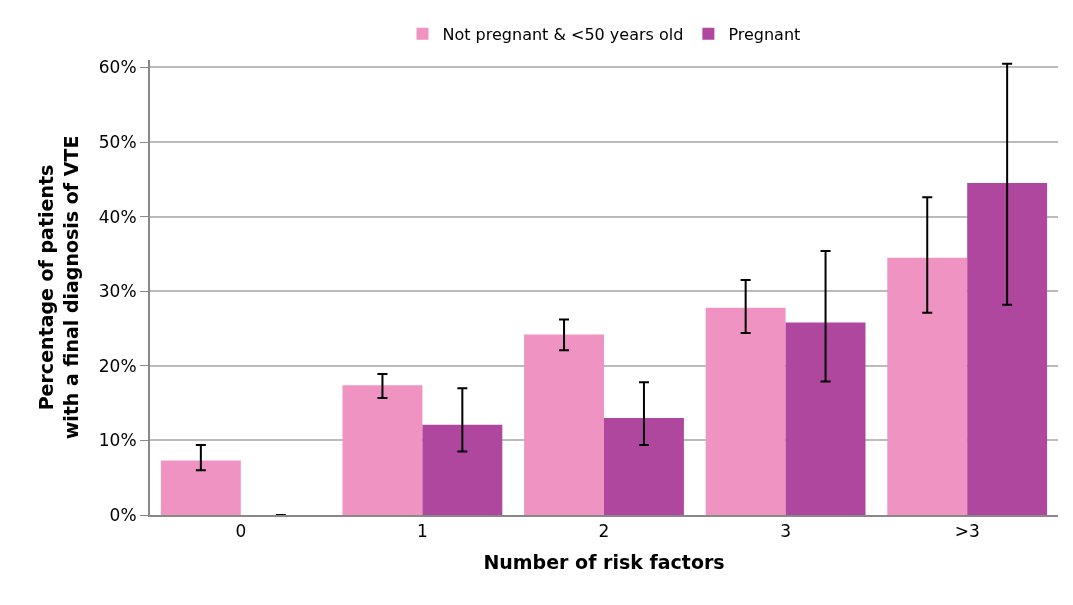 The width and height of the screenshot is (1073, 605). Describe the element at coordinates (117, 67) in the screenshot. I see `y-tick-label: 60%` at that location.